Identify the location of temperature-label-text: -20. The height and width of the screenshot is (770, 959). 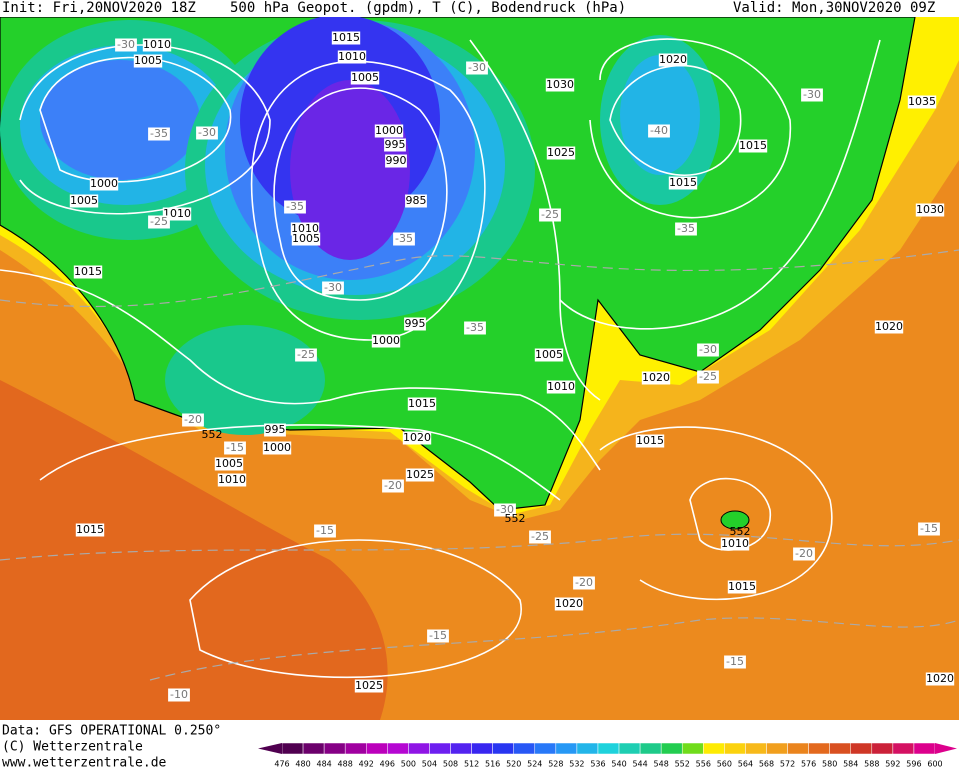
(393, 485).